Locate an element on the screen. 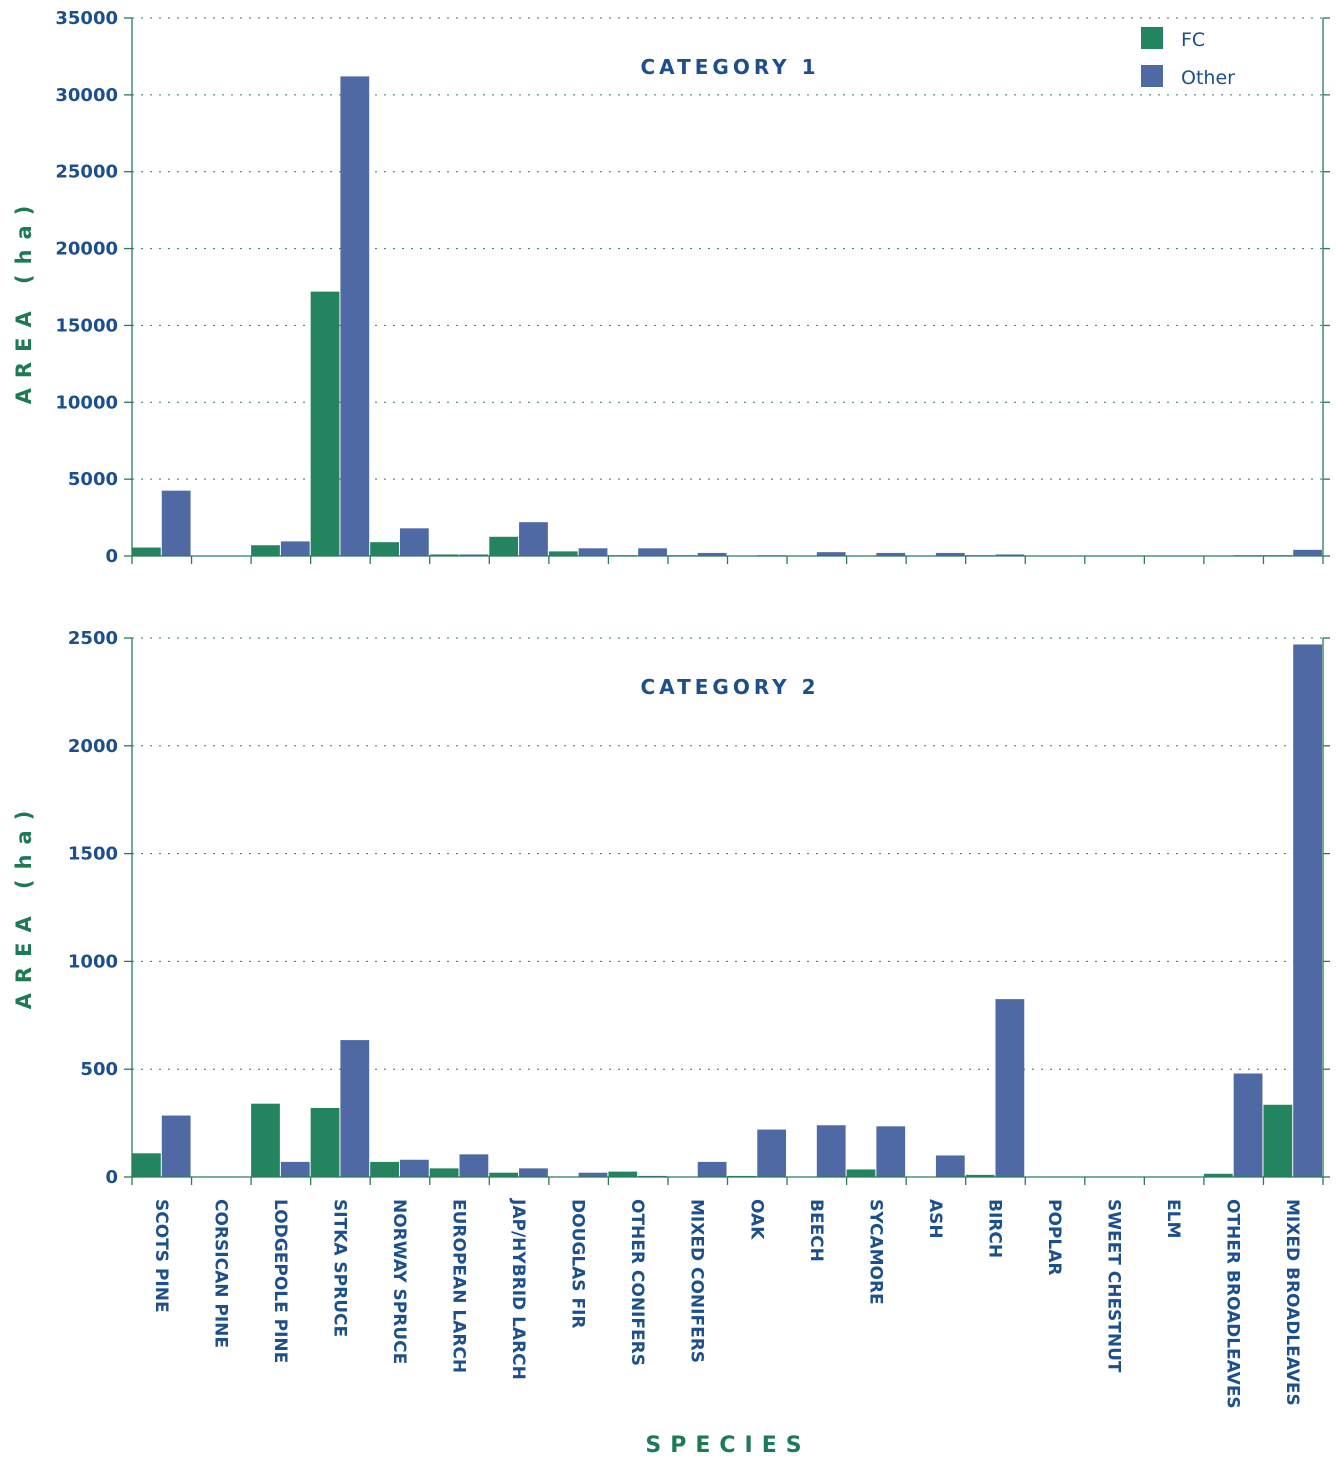  y-tick-label: 15000 is located at coordinates (86, 325).